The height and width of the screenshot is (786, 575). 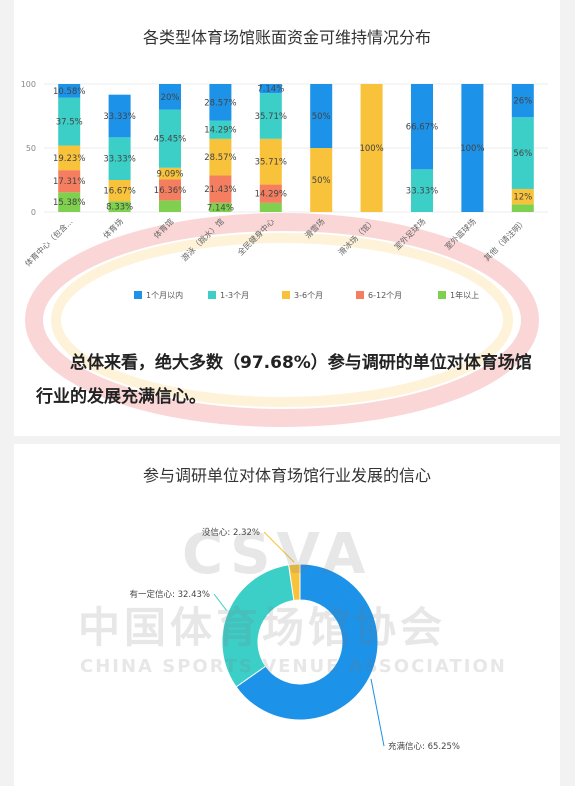 What do you see at coordinates (315, 228) in the screenshot?
I see `x-tick-label: 滑雪场` at bounding box center [315, 228].